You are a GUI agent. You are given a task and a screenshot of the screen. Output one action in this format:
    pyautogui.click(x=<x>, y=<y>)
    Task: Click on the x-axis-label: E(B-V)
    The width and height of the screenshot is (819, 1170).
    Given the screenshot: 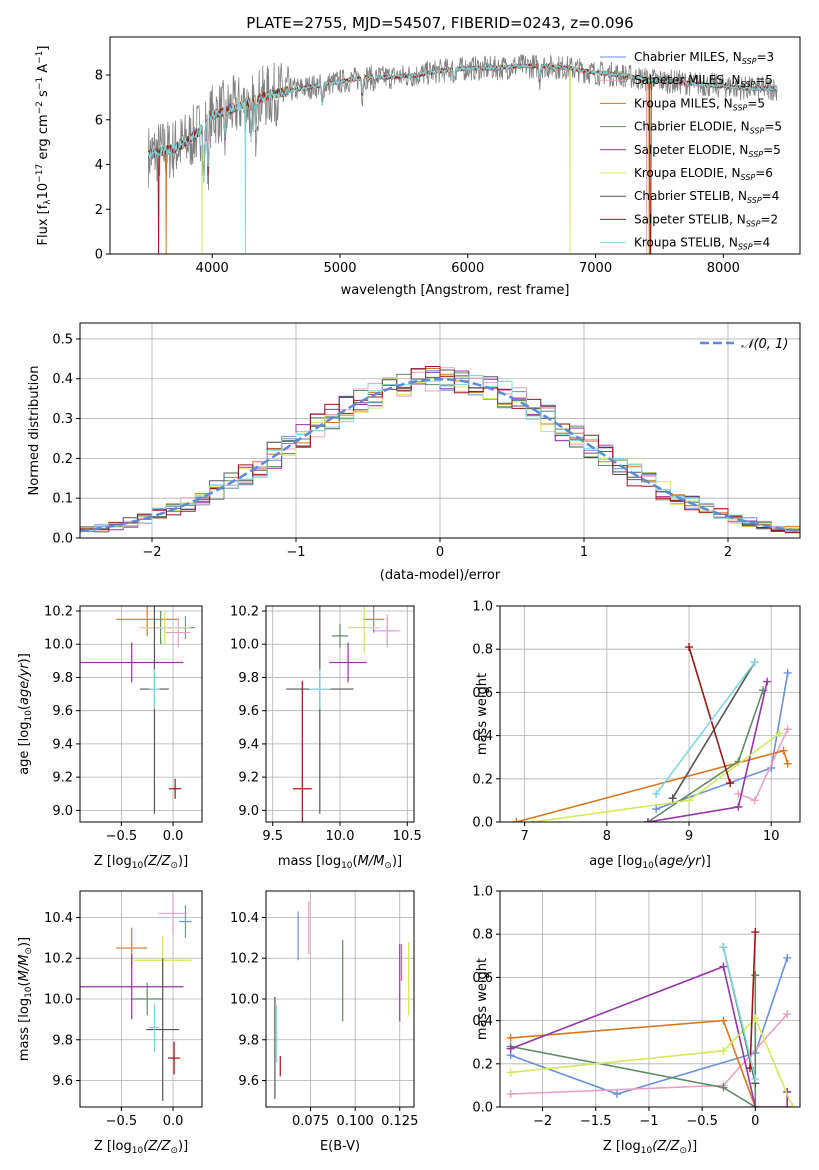 What is the action you would take?
    pyautogui.click(x=340, y=1146)
    